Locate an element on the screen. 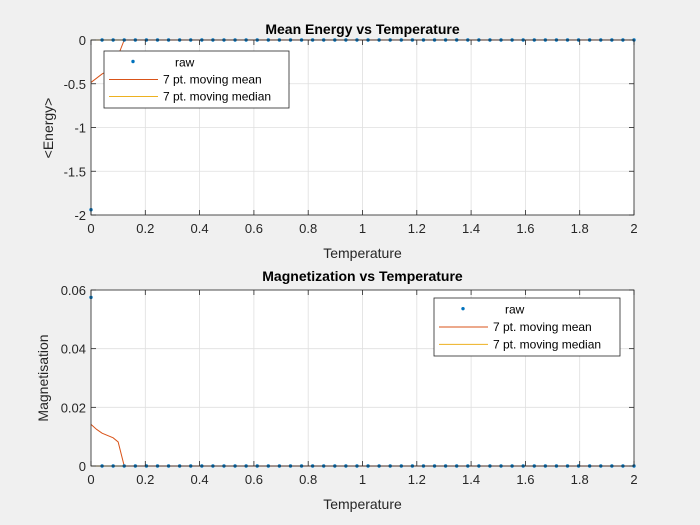 Image resolution: width=700 pixels, height=525 pixels. magnetization-legend: raw 7 pt. moving mean 7 pt. moving median is located at coordinates (527, 327).